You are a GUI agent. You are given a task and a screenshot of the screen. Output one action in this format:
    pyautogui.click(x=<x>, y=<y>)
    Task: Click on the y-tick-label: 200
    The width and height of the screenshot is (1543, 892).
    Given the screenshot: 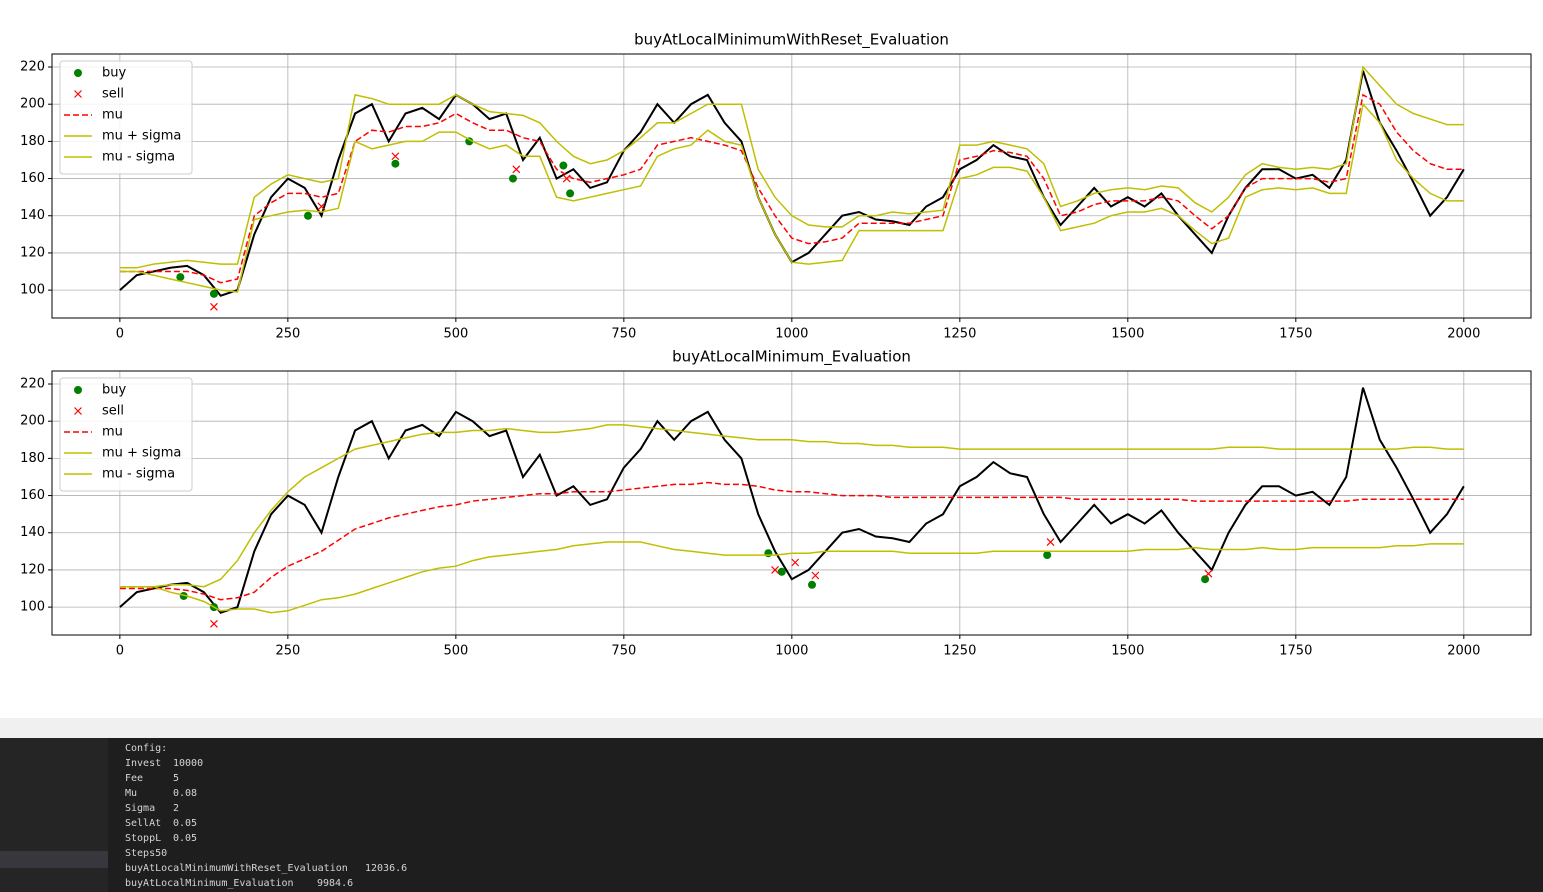 What is the action you would take?
    pyautogui.click(x=32, y=104)
    